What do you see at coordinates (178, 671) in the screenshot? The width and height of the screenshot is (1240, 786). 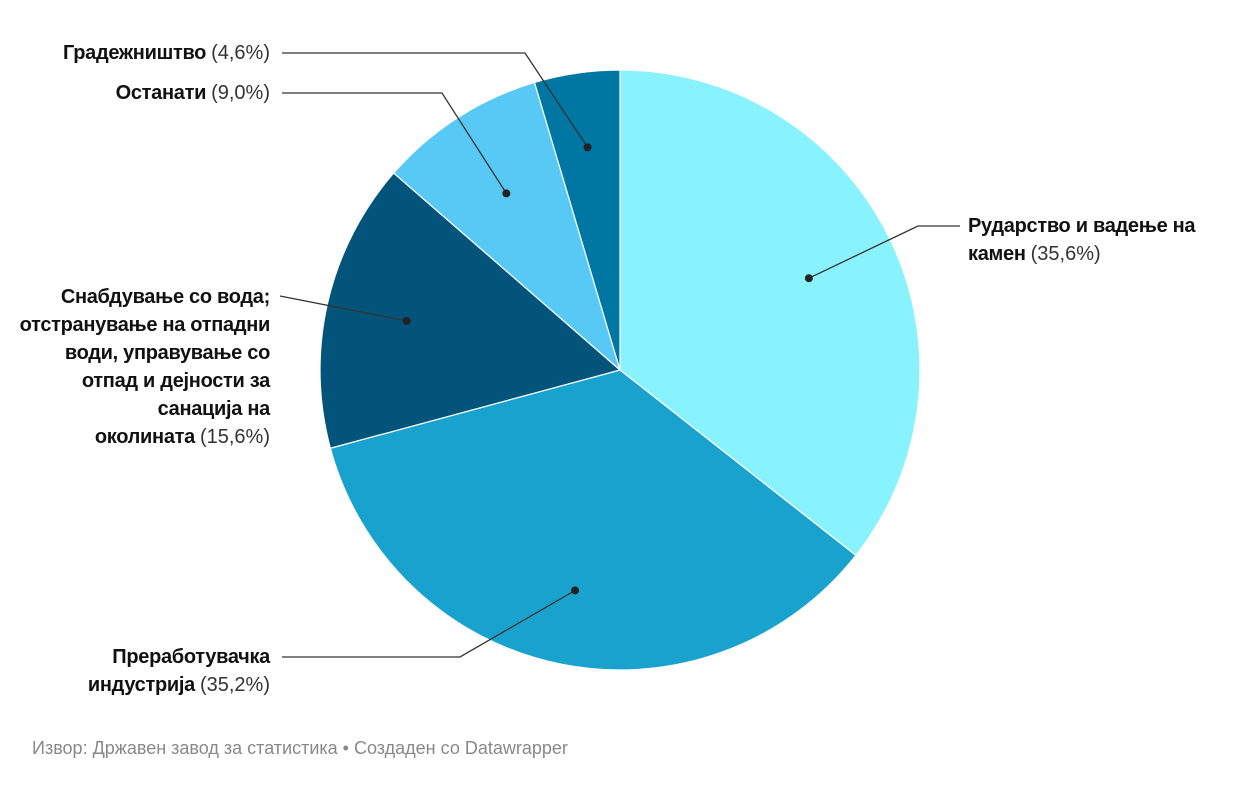 I see `category-label: Преработувачка индустрија` at bounding box center [178, 671].